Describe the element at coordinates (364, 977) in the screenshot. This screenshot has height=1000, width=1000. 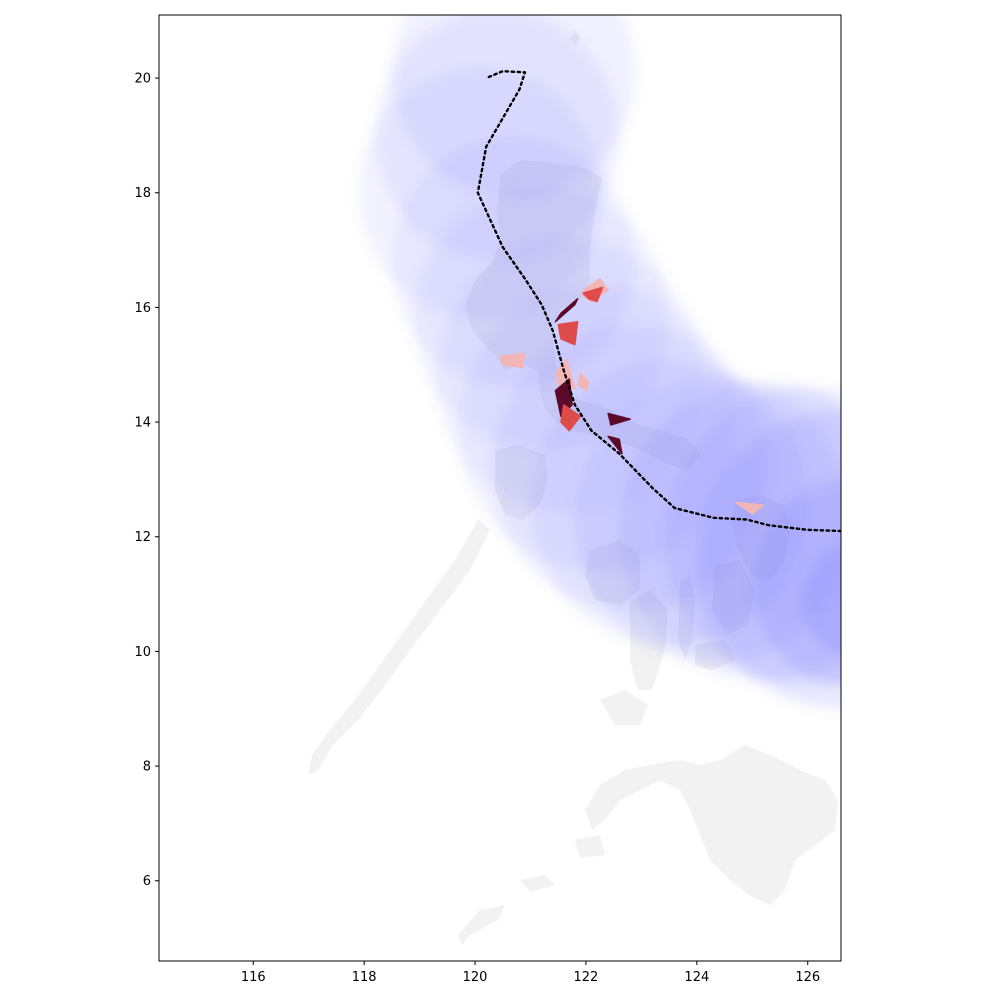
I see `x-tick-label: 118` at that location.